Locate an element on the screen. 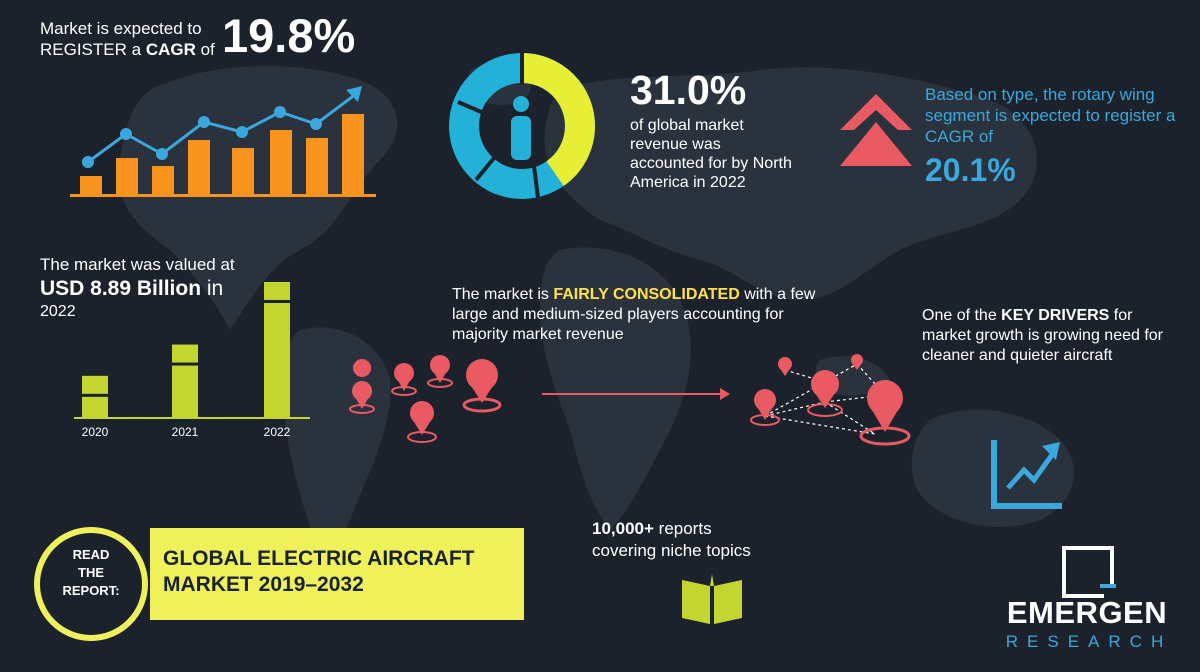  bar-label-2021: 2021 is located at coordinates (185, 432).